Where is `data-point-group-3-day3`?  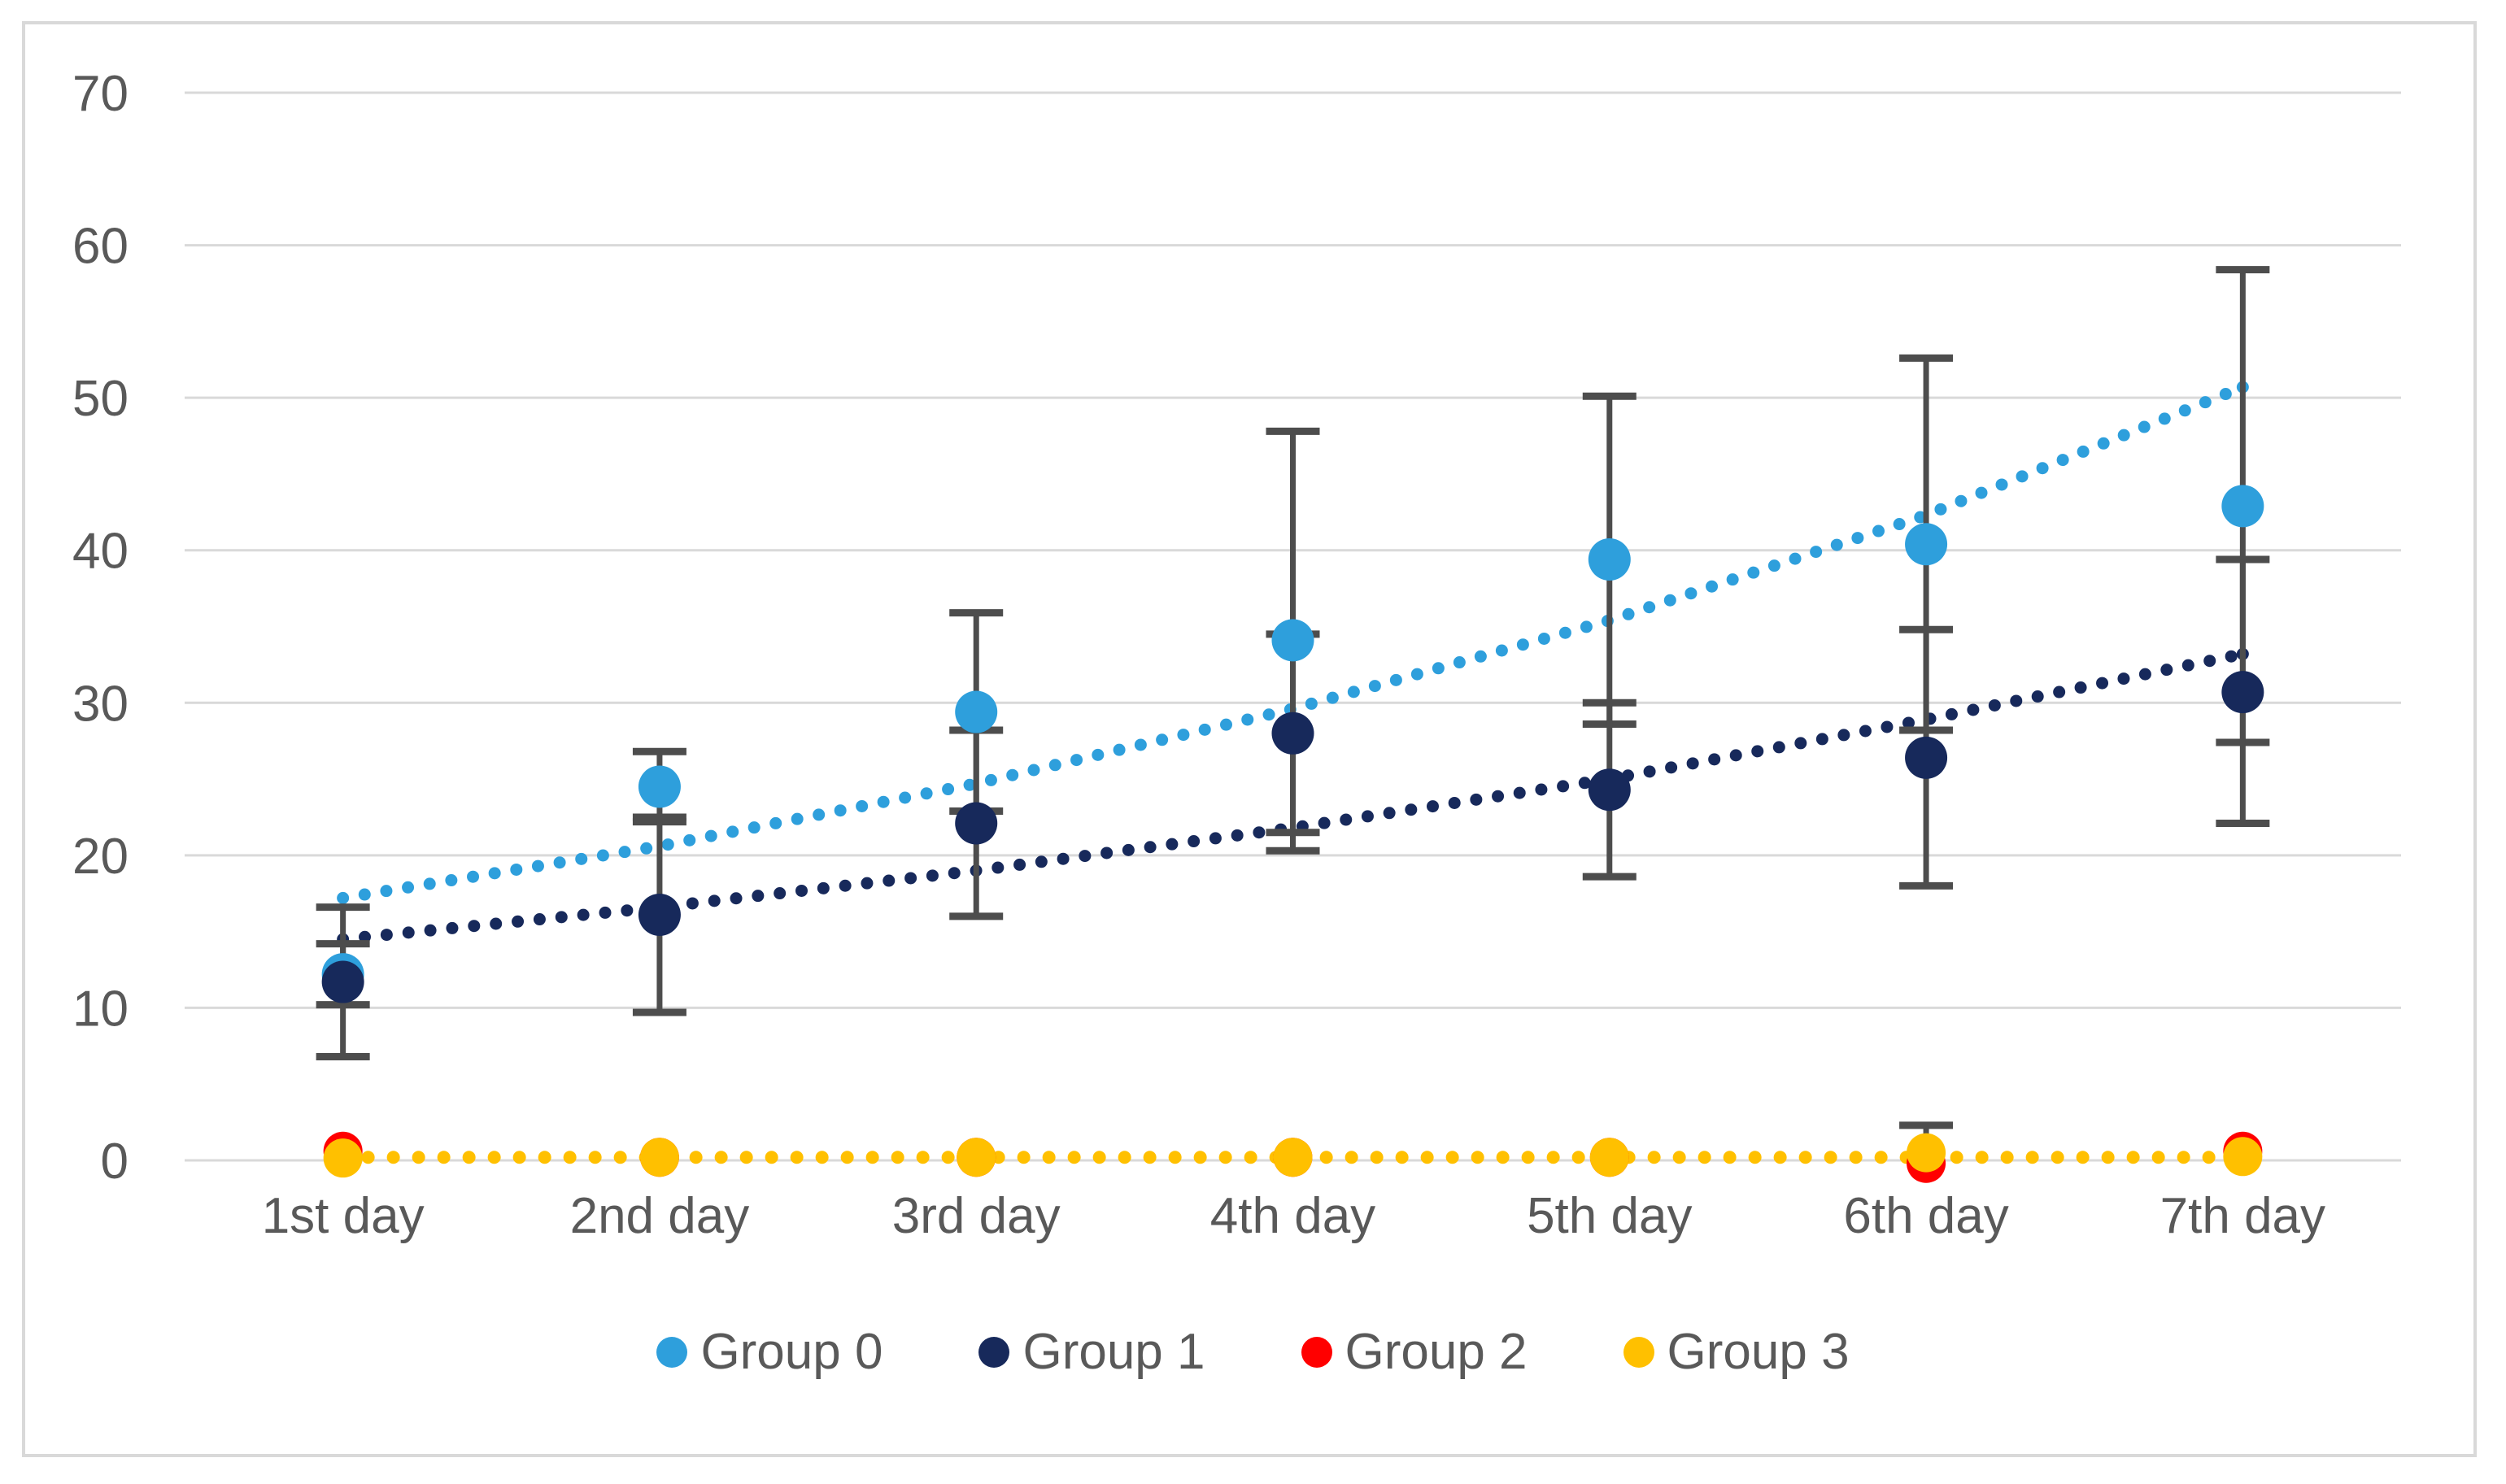 data-point-group-3-day3 is located at coordinates (976, 1157).